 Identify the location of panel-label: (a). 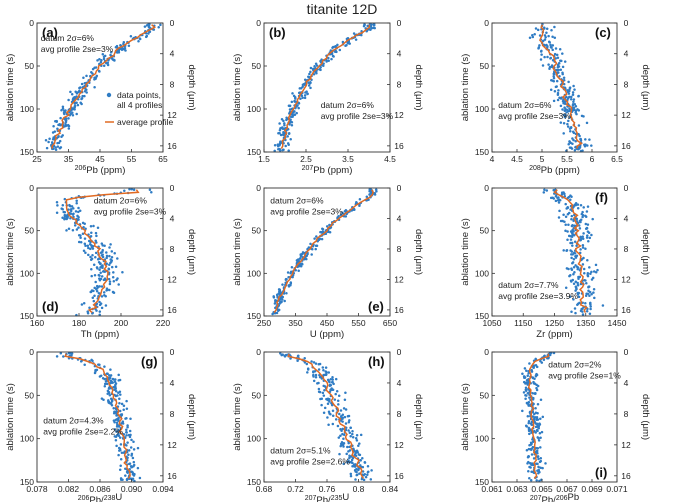
(50, 32).